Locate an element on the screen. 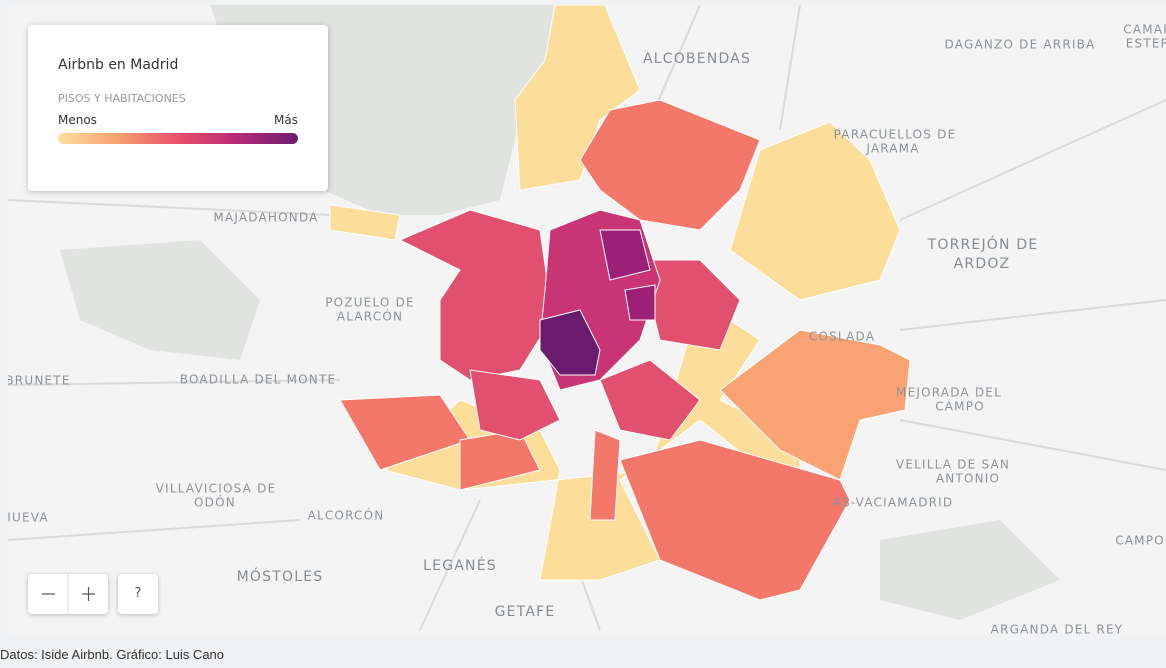 The image size is (1166, 668). place-label: VILLAVICIOSA DE is located at coordinates (216, 489).